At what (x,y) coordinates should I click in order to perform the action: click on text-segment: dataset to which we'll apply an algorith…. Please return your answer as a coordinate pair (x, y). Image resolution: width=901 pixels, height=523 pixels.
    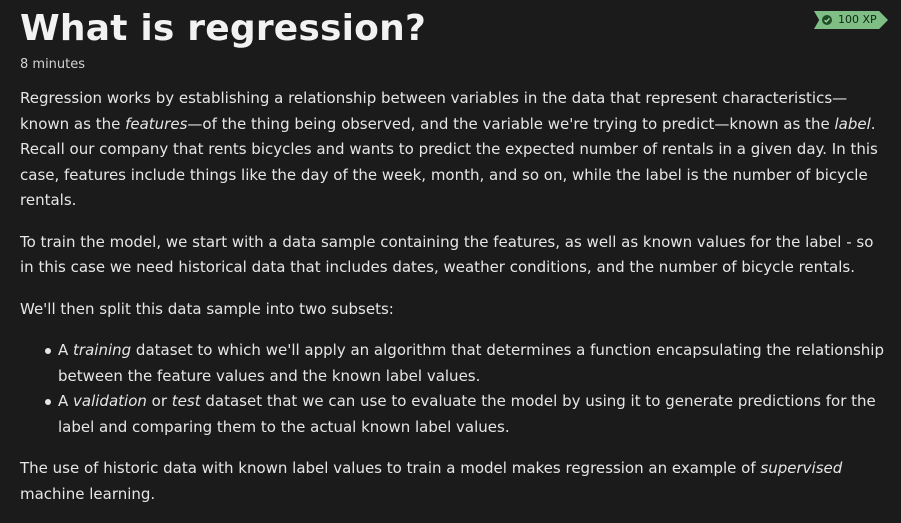
    Looking at the image, I should click on (471, 363).